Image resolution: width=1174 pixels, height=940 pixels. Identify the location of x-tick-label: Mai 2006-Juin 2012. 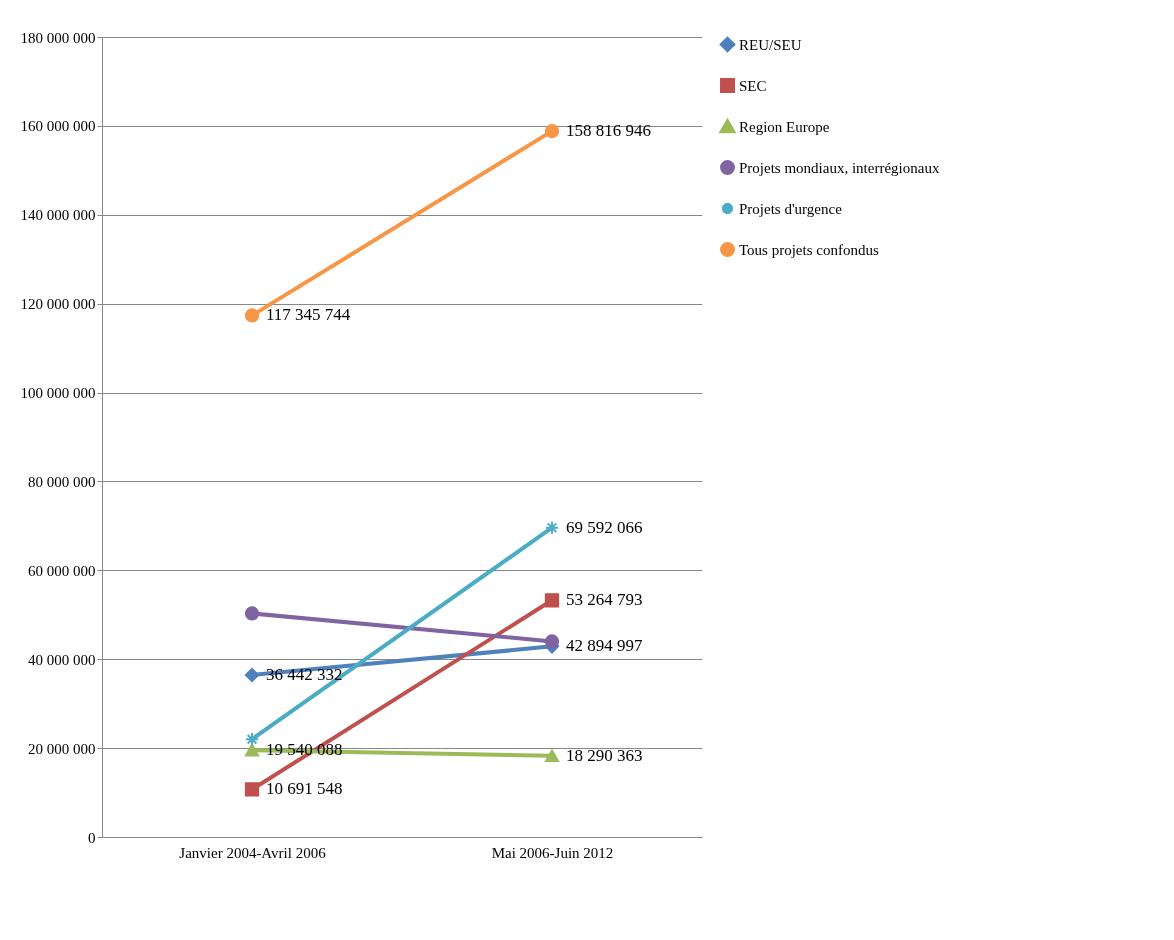
(552, 852).